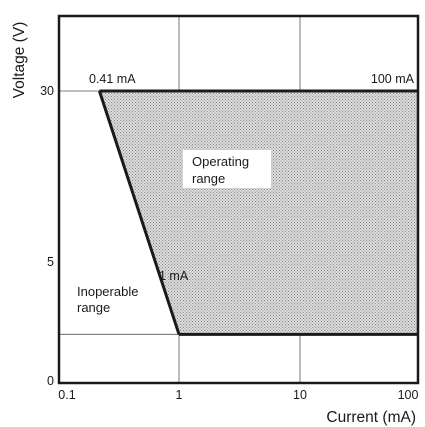 The width and height of the screenshot is (425, 427). What do you see at coordinates (220, 161) in the screenshot?
I see `operating-range-label-line1: Operating` at bounding box center [220, 161].